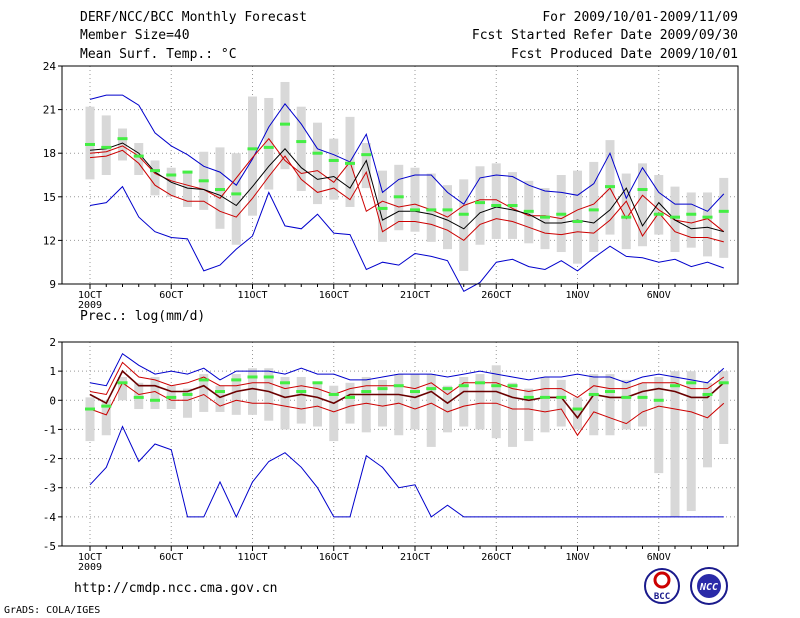 The height and width of the screenshot is (618, 800). What do you see at coordinates (193, 17) in the screenshot?
I see `chart-title: DERF/NCC/BCC Monthly Forecast` at bounding box center [193, 17].